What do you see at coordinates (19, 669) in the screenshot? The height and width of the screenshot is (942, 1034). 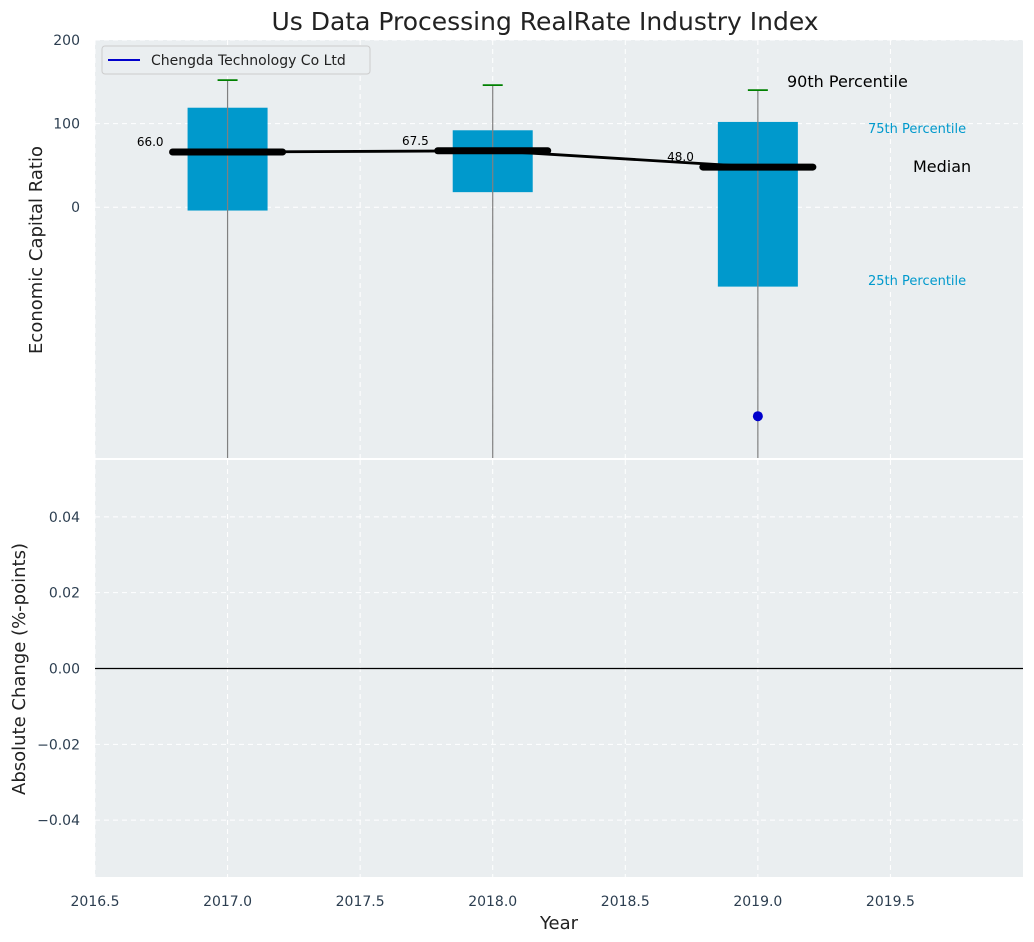 I see `bottom-y-axis-label: Absolute Change (%-points)` at bounding box center [19, 669].